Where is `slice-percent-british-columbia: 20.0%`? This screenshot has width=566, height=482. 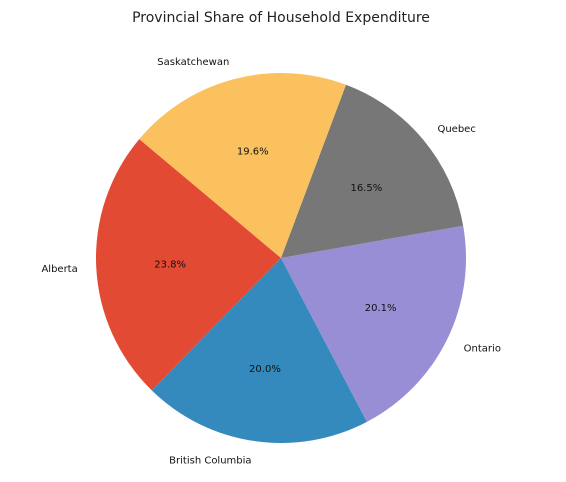 slice-percent-british-columbia: 20.0% is located at coordinates (265, 369).